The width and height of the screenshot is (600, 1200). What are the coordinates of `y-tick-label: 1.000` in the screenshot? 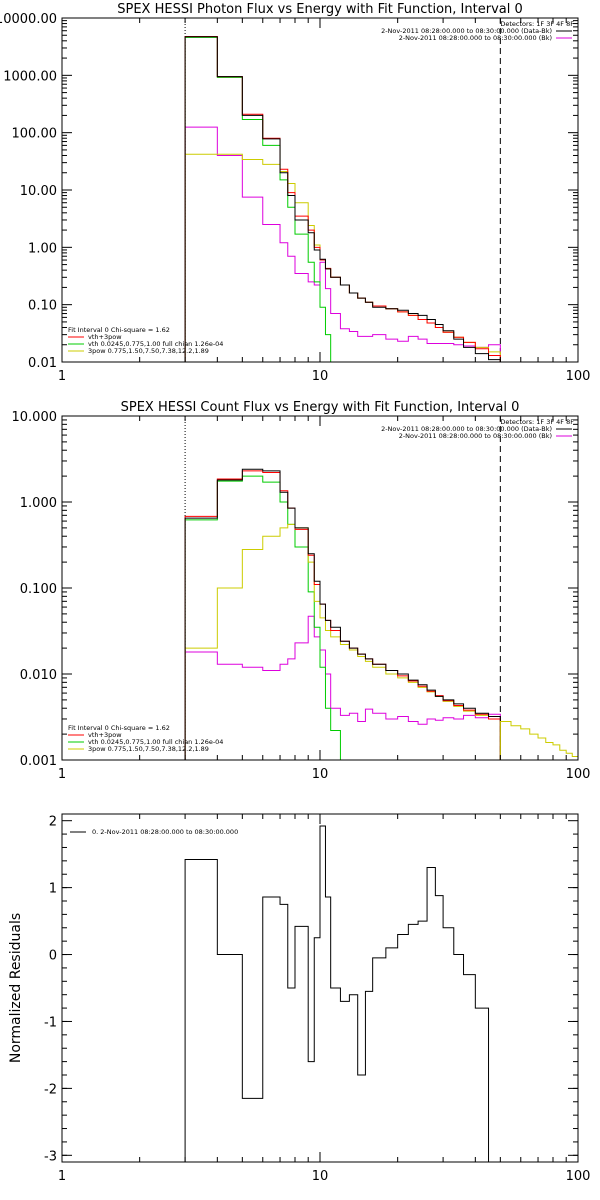 It's located at (38, 503).